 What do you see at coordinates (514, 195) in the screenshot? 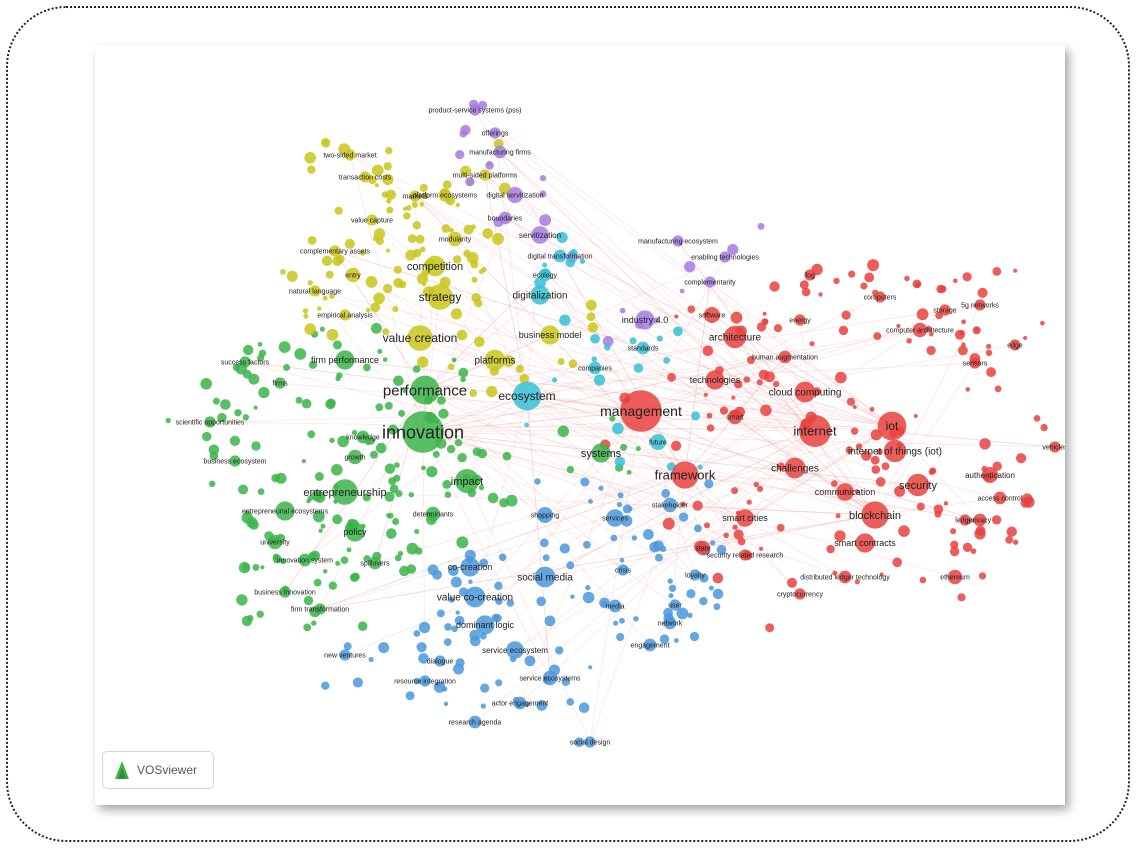
I see `node-label: digital servitization` at bounding box center [514, 195].